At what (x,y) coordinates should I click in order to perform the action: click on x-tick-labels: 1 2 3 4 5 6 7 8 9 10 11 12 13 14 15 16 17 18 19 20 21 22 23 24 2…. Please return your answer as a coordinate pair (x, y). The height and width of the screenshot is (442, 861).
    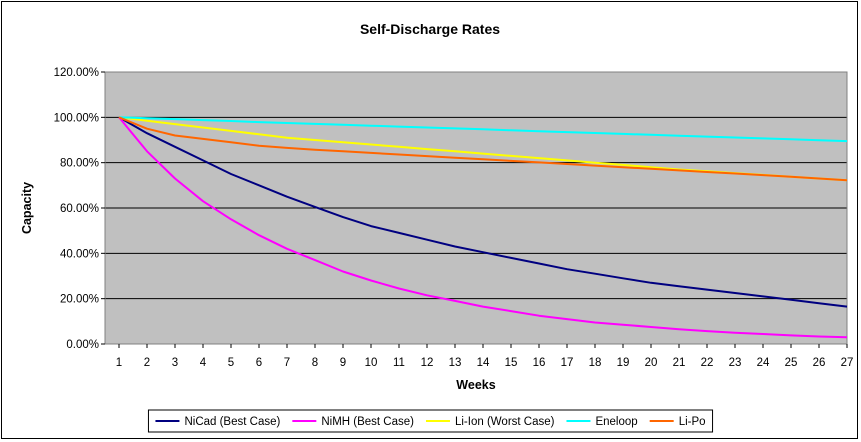
    Looking at the image, I should click on (485, 356).